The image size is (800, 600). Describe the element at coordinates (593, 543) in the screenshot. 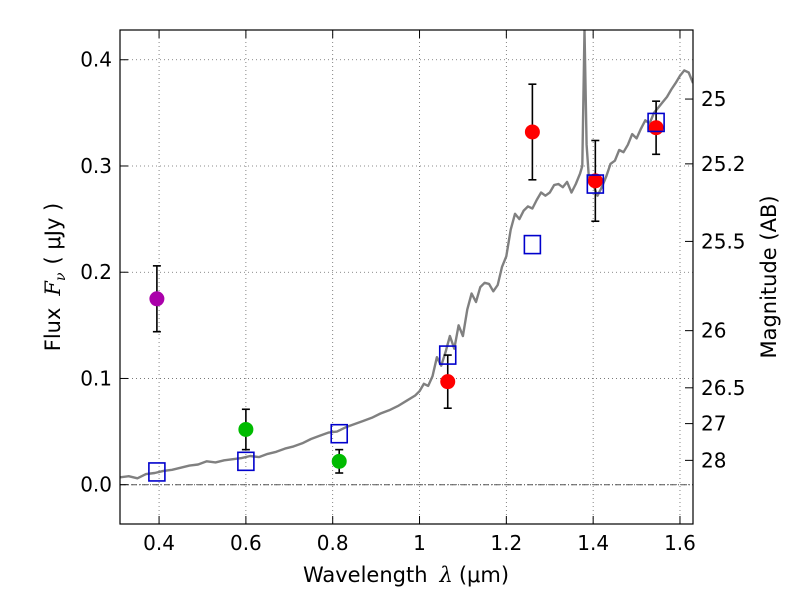

I see `x-tick-label: 1.4` at that location.